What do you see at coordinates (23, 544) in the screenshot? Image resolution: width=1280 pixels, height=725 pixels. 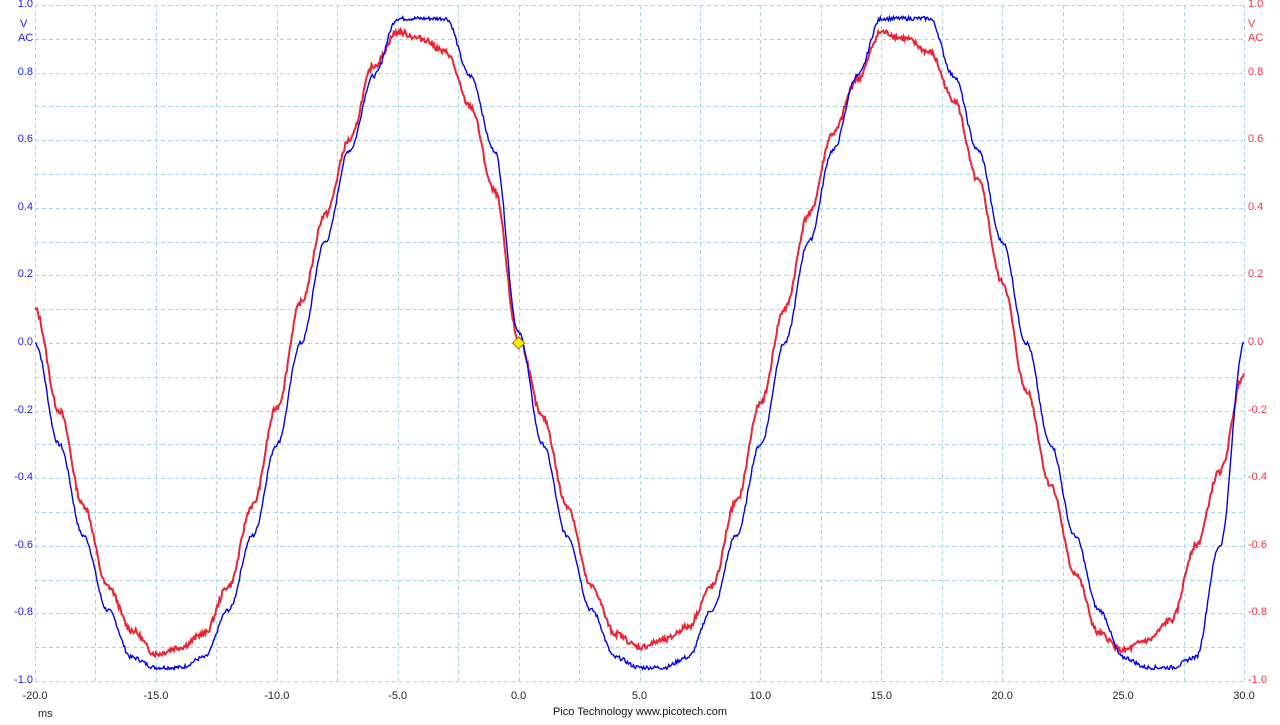 I see `left-tick: -0.6` at bounding box center [23, 544].